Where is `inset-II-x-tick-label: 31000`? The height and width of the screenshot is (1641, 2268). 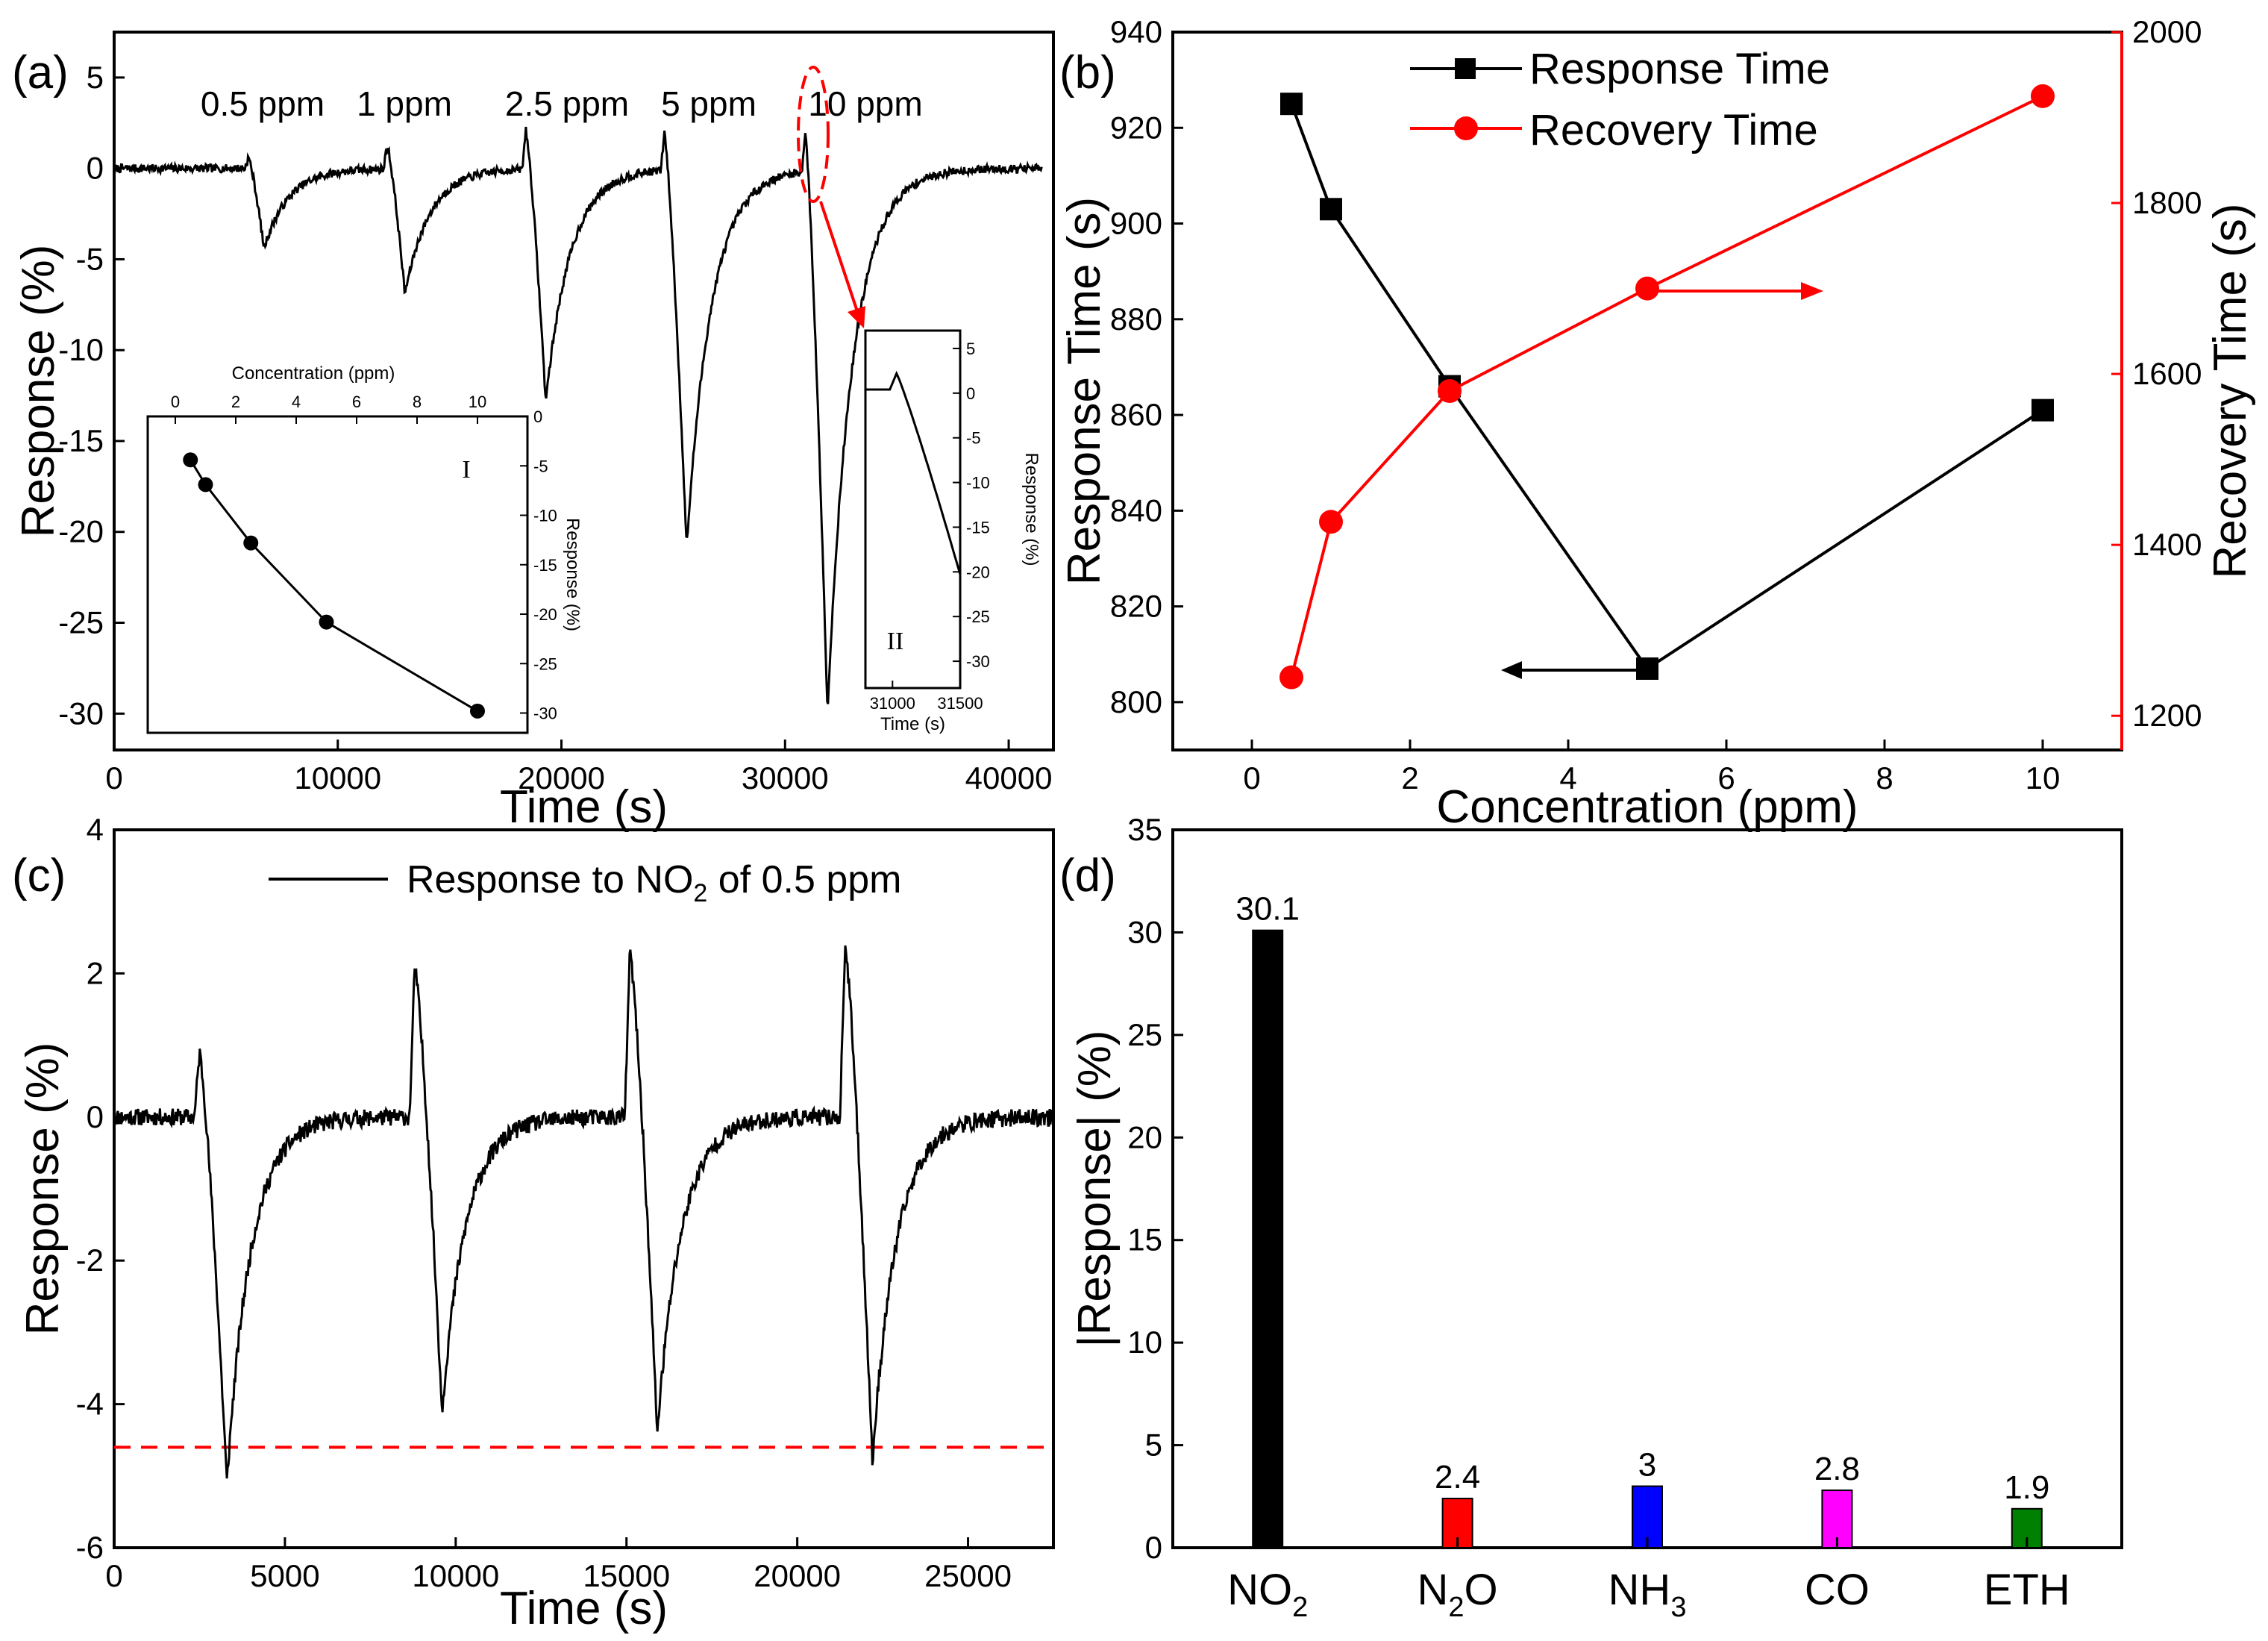 inset-II-x-tick-label: 31000 is located at coordinates (893, 703).